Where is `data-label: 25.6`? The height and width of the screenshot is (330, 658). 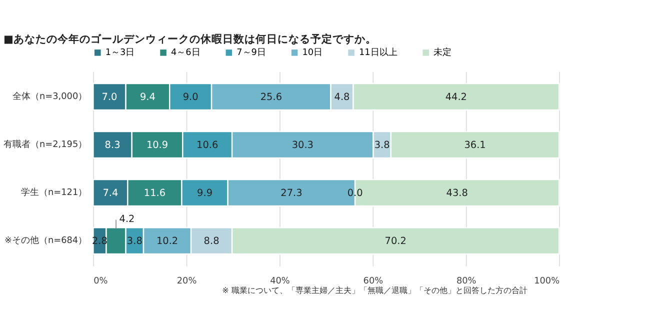 data-label: 25.6 is located at coordinates (271, 97).